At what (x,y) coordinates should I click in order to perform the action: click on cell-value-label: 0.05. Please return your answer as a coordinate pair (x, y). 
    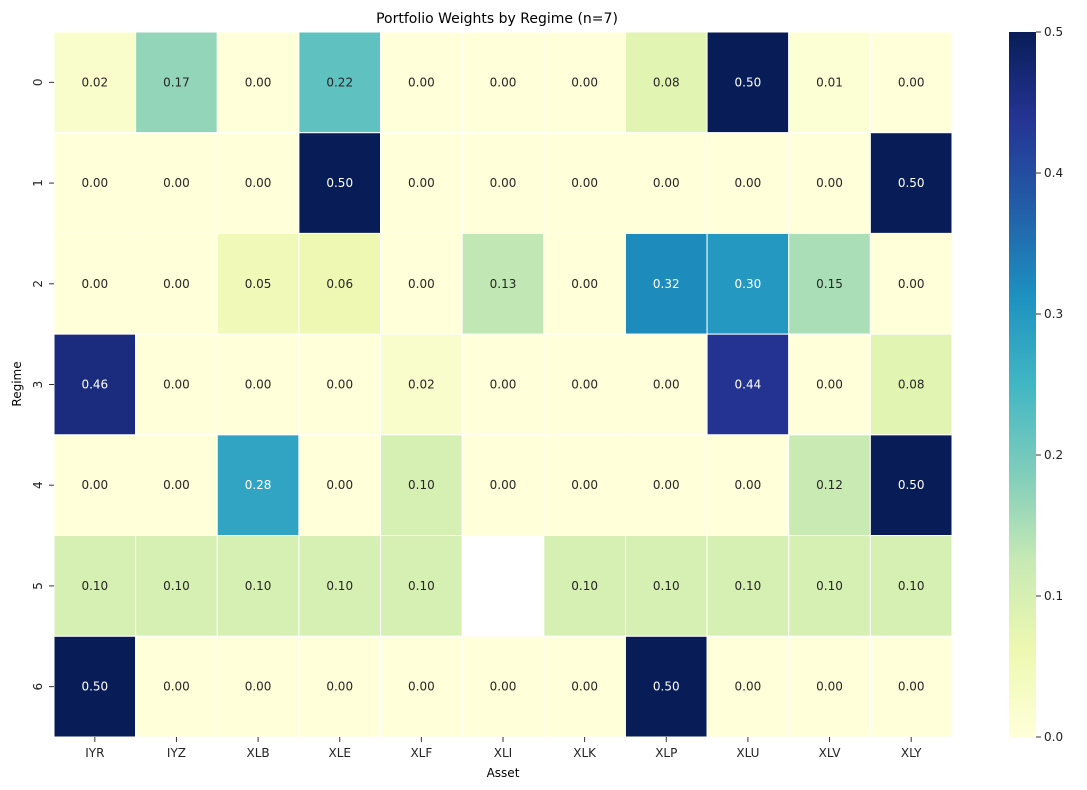
    Looking at the image, I should click on (258, 284).